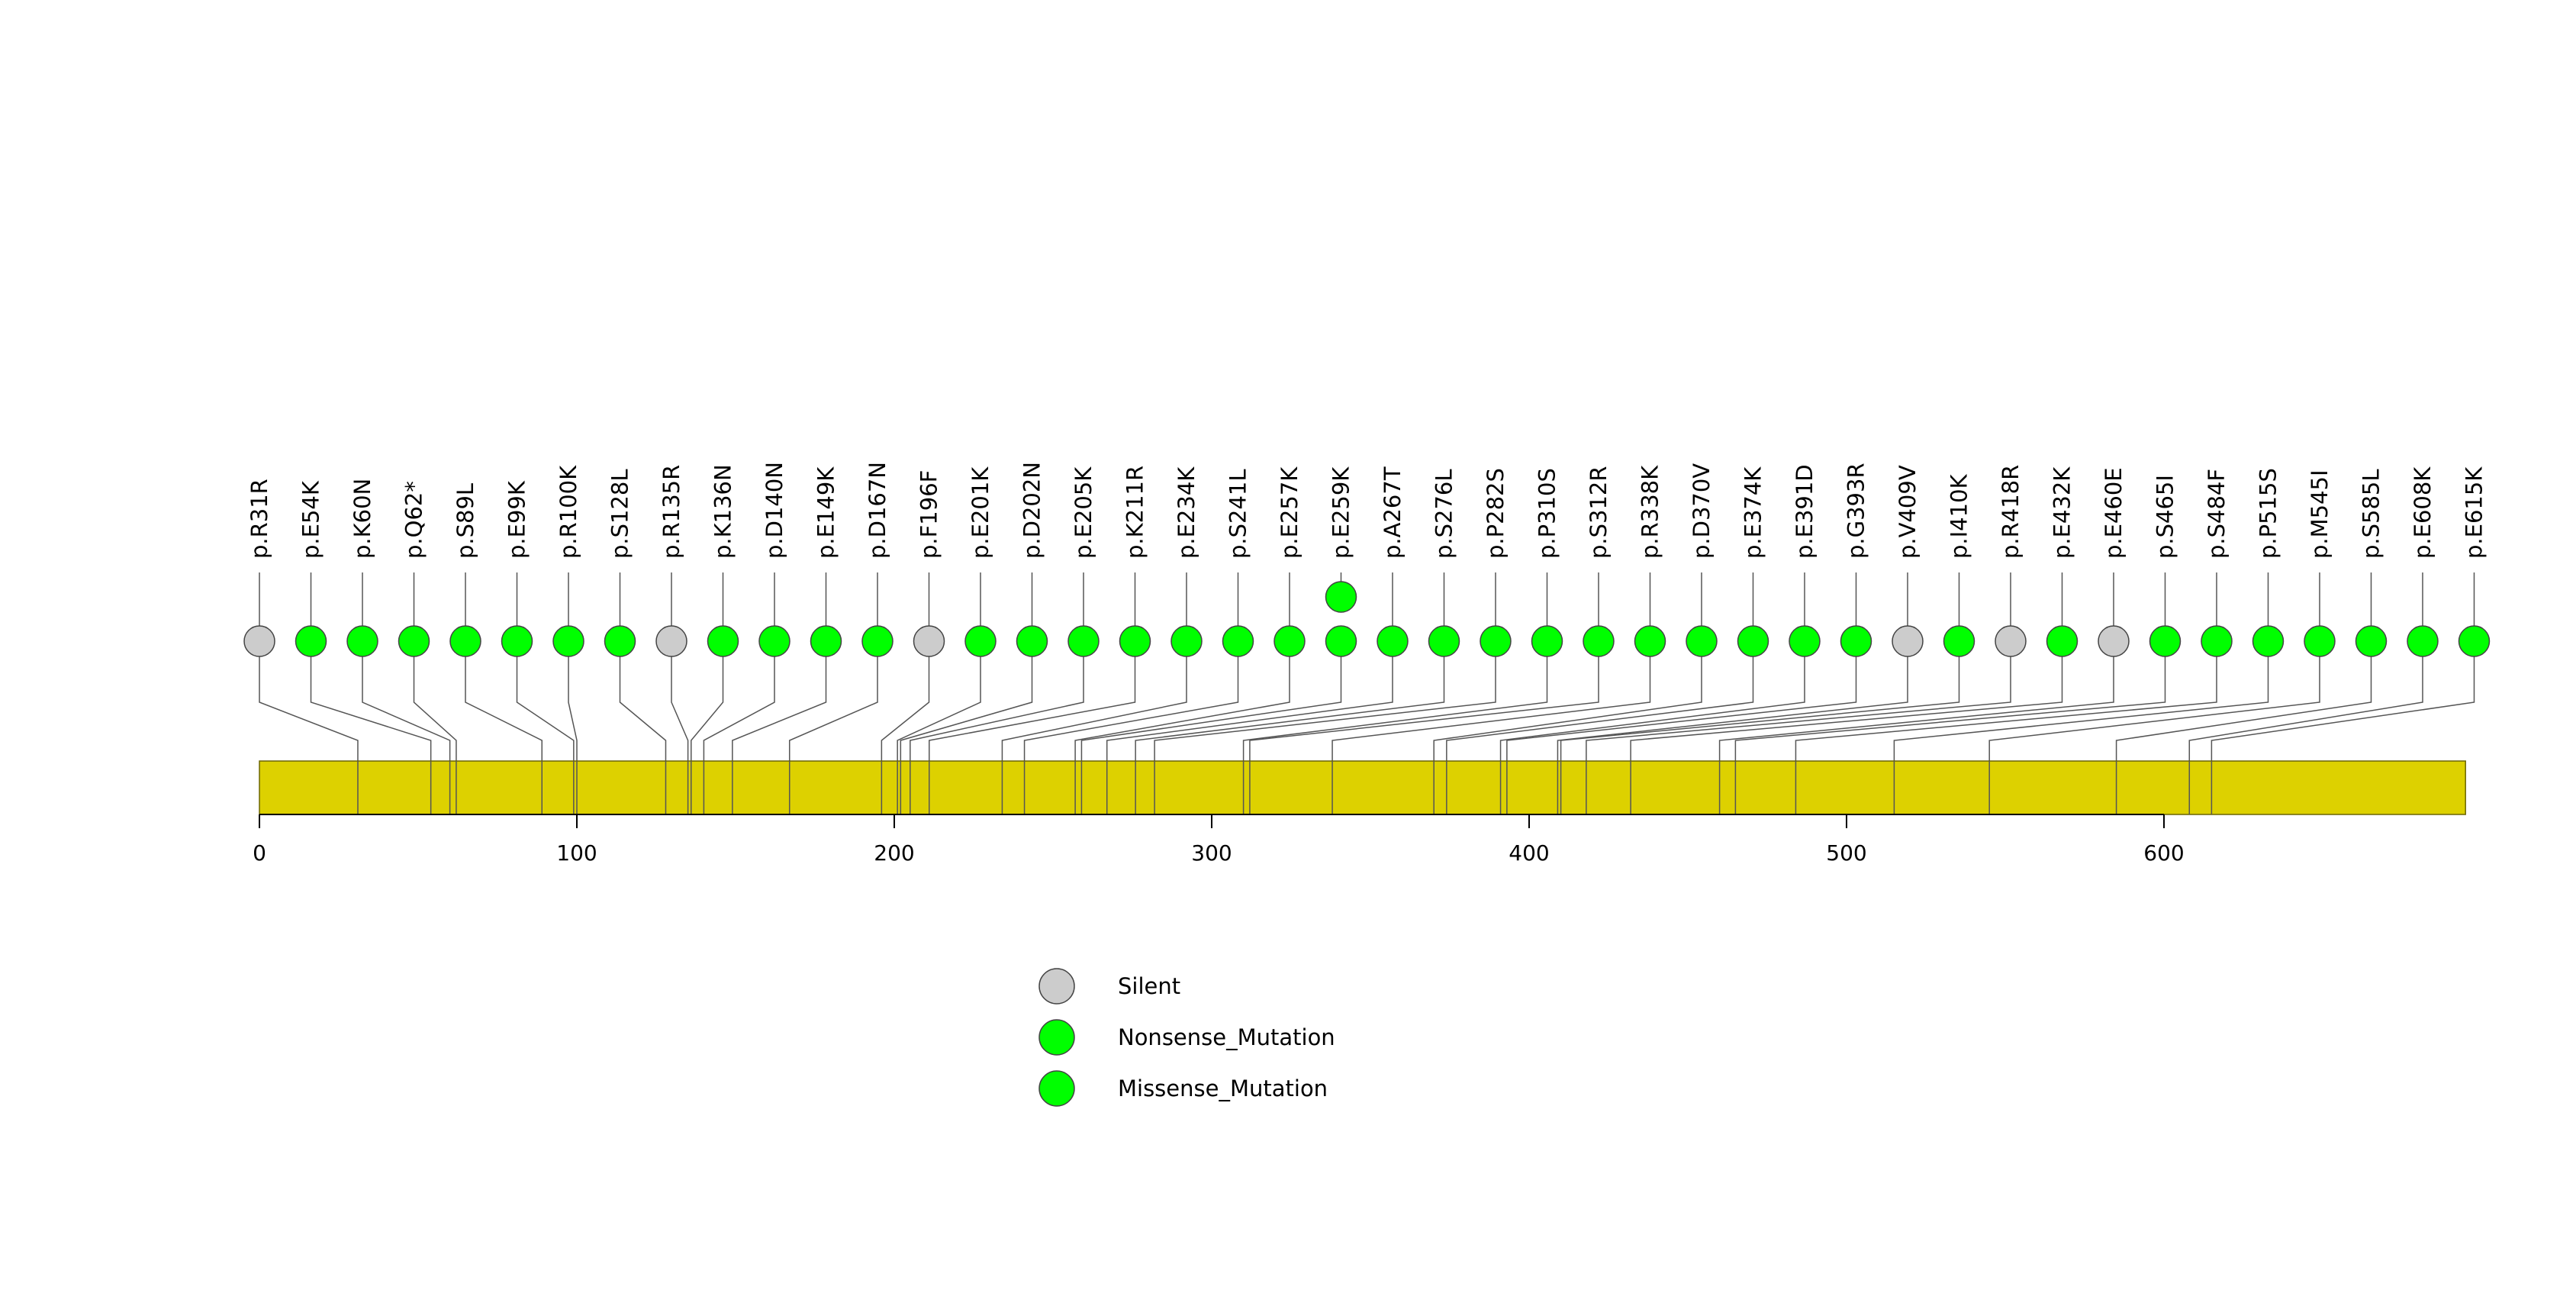 The image size is (2576, 1290). Describe the element at coordinates (465, 521) in the screenshot. I see `mutation-label: p.S89L` at that location.